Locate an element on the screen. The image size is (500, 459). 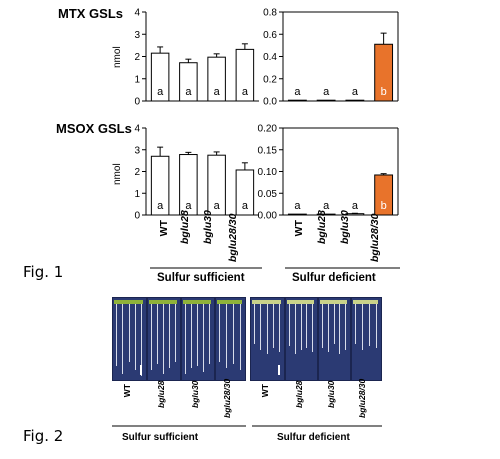
y-tick-label: 0.00 is located at coordinates (268, 216).